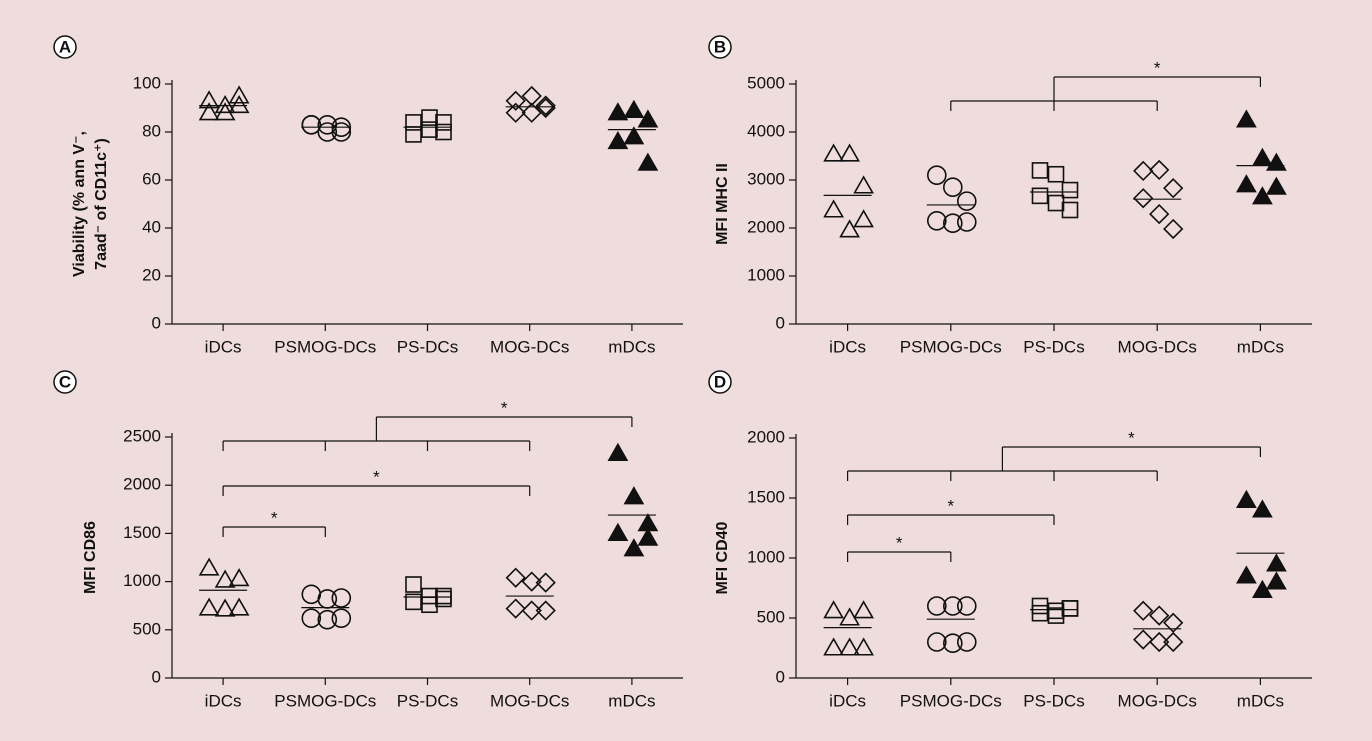  What do you see at coordinates (90, 557) in the screenshot?
I see `y-axis-label: MFI CD86` at bounding box center [90, 557].